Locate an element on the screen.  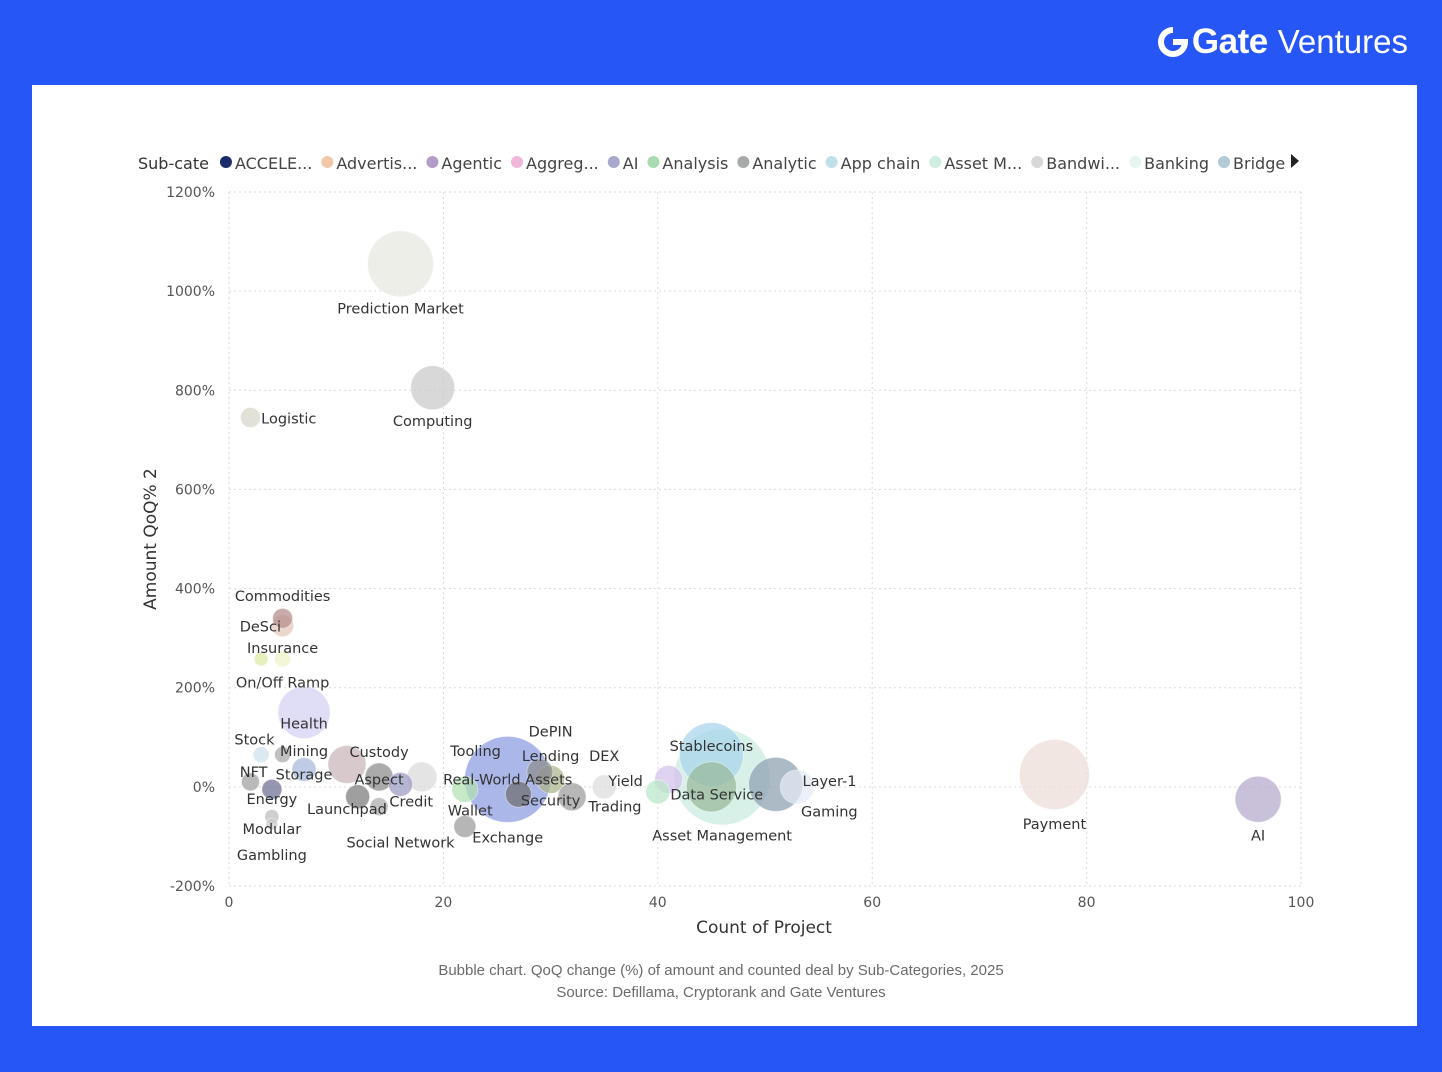
bubble-label: Yield is located at coordinates (625, 782).